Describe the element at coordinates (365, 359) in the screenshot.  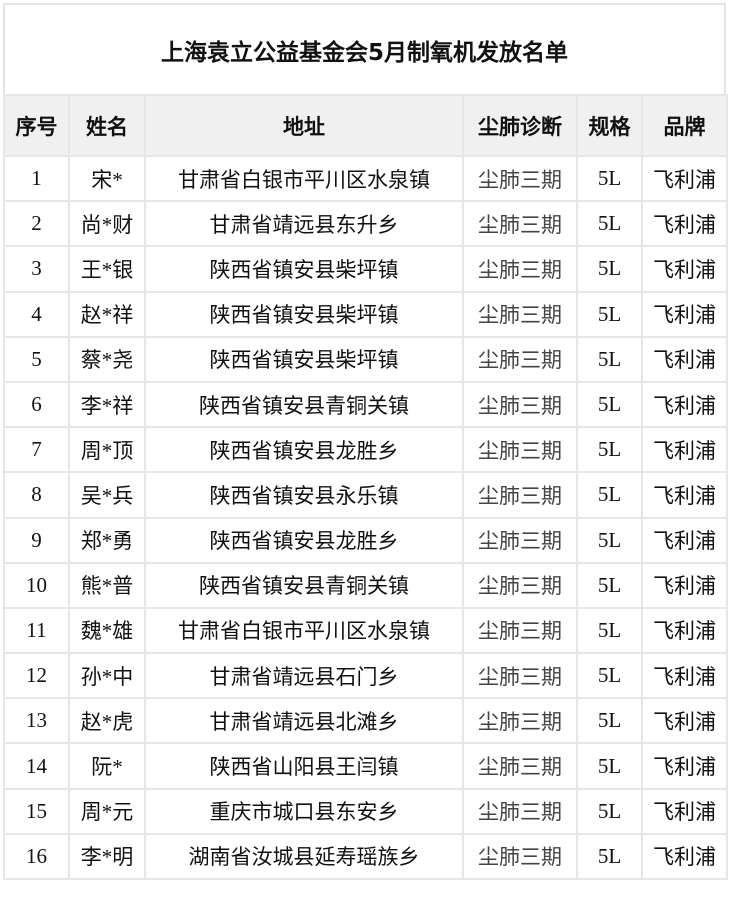
I see `table-row: 5 蔡*尧 陕西省镇安县柴坪镇 尘肺三期 5L 飞利浦` at that location.